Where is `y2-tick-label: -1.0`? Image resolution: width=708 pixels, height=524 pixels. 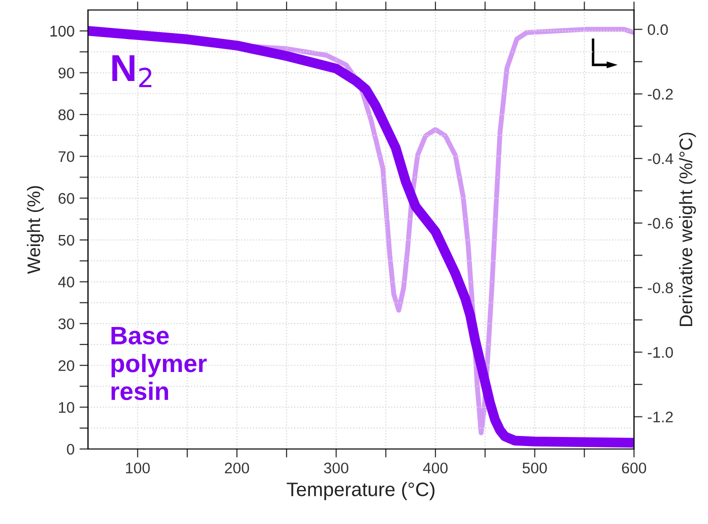 y2-tick-label: -1.0 is located at coordinates (660, 352).